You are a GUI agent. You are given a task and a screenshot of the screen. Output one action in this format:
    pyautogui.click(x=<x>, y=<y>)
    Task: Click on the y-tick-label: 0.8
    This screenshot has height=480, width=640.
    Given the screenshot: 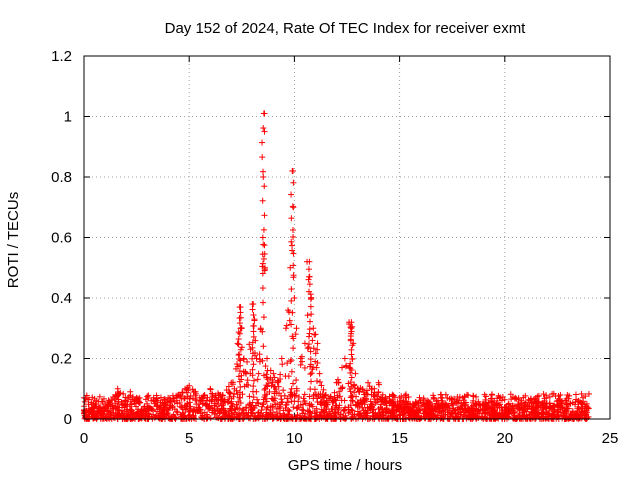 What is the action you would take?
    pyautogui.click(x=61, y=177)
    